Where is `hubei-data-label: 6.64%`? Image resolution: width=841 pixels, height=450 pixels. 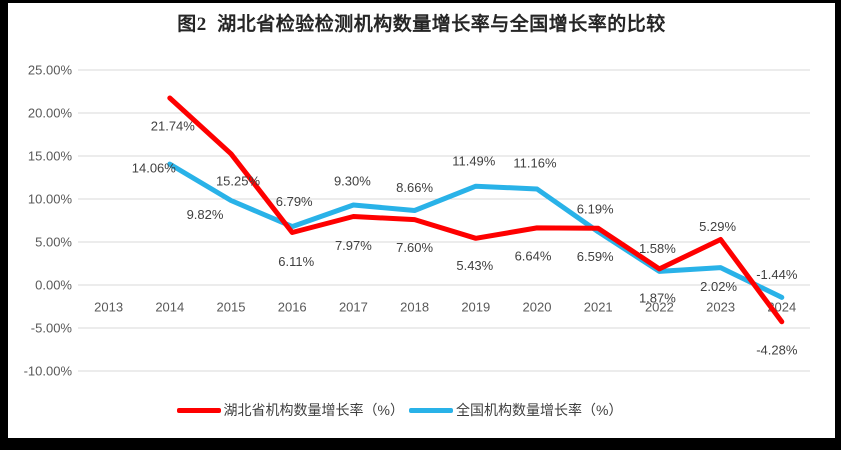
hubei-data-label: 6.64% is located at coordinates (533, 255).